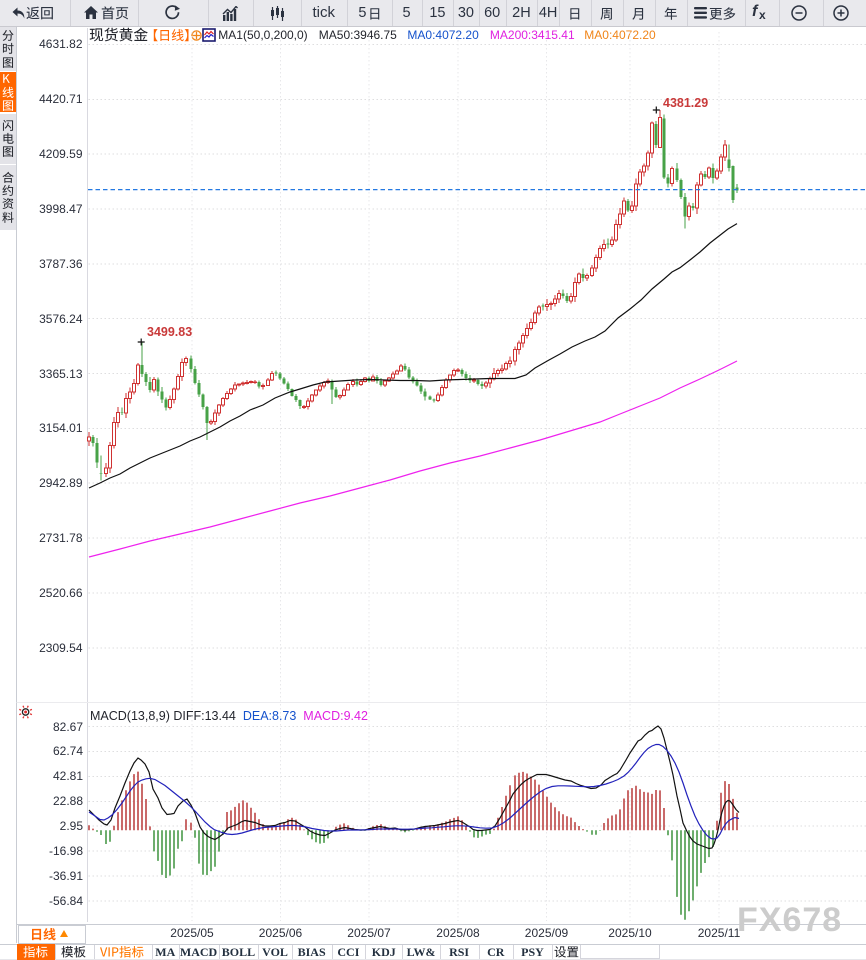  What do you see at coordinates (789, 920) in the screenshot?
I see `svg-text: FX678` at bounding box center [789, 920].